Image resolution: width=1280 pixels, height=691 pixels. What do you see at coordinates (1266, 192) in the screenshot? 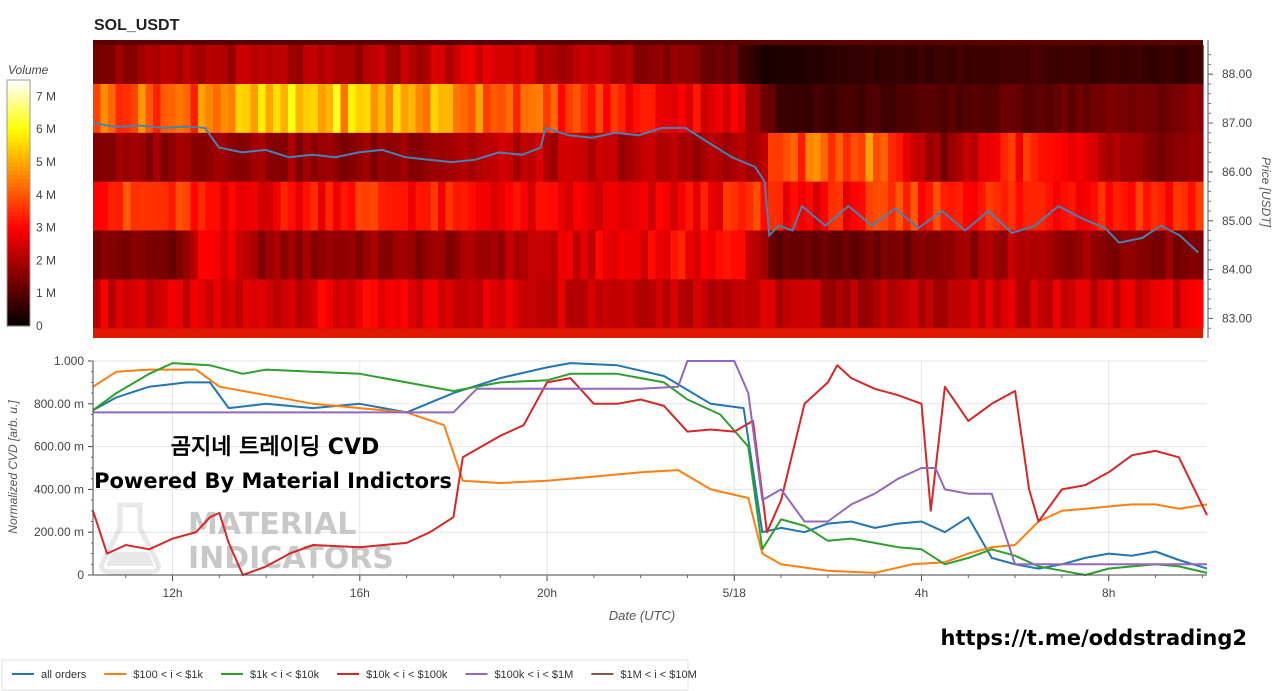
I see `price-axis-label: Price [USDT]` at bounding box center [1266, 192].